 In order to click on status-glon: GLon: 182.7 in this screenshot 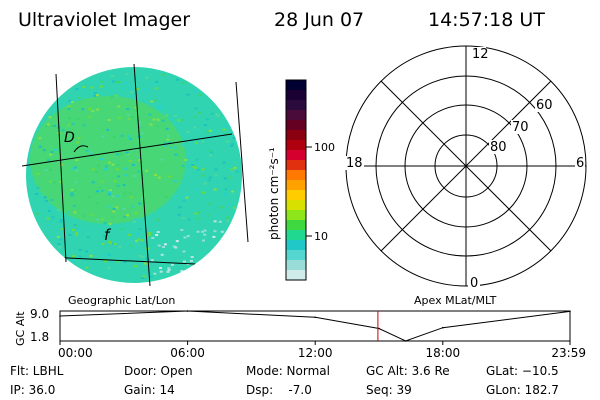, I will do `click(522, 390)`.